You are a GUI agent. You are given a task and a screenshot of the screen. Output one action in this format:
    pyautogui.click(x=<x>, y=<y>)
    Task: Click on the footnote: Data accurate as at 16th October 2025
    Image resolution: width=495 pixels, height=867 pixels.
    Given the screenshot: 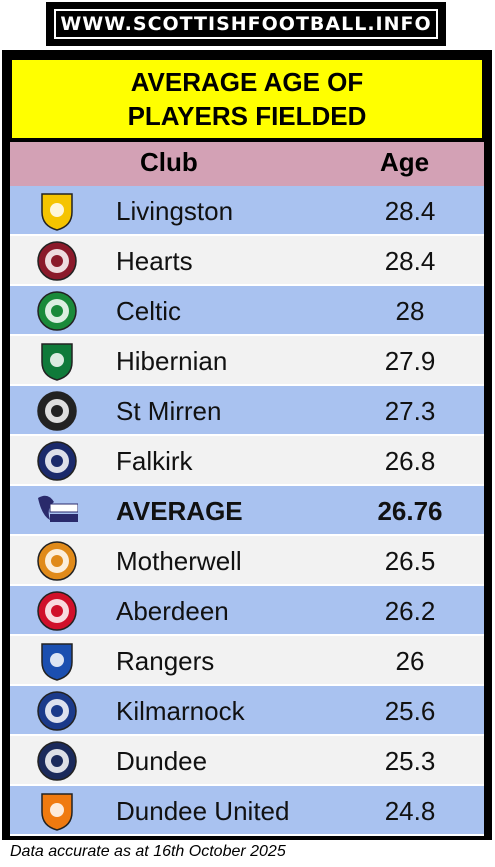 What is the action you would take?
    pyautogui.click(x=148, y=851)
    